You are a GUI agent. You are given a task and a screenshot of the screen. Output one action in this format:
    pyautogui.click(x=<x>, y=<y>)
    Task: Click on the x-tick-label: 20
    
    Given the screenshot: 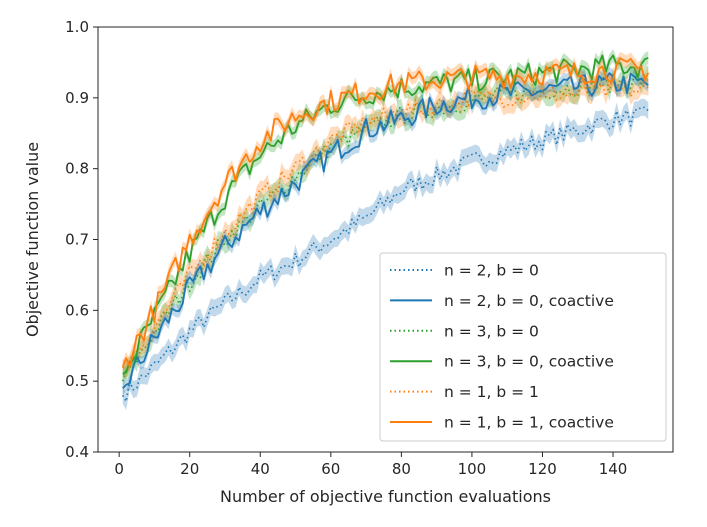 What is the action you would take?
    pyautogui.click(x=189, y=469)
    